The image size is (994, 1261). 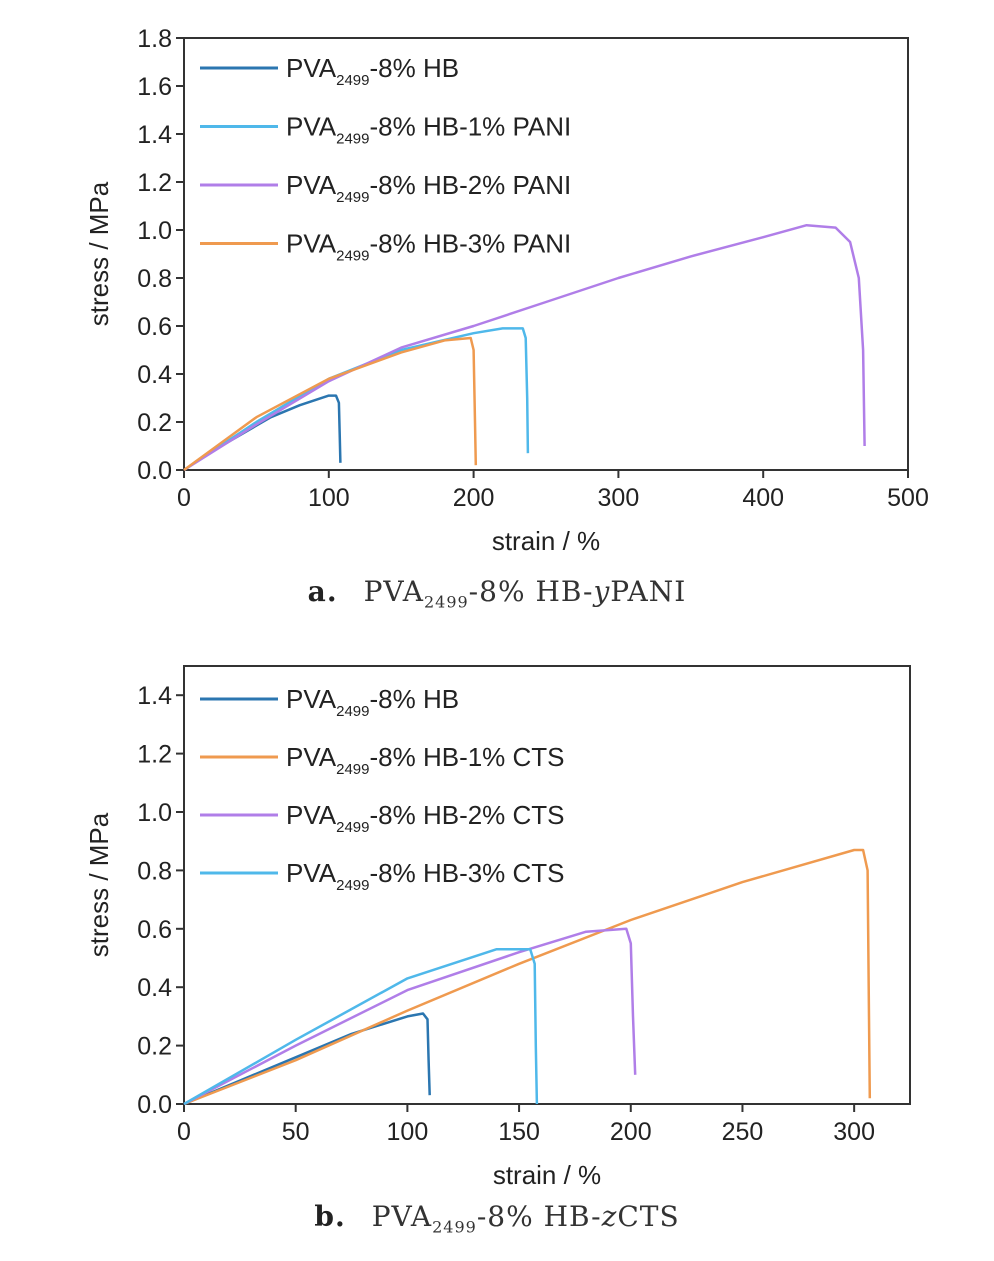 I want to click on caption-var: z, so click(x=609, y=1216).